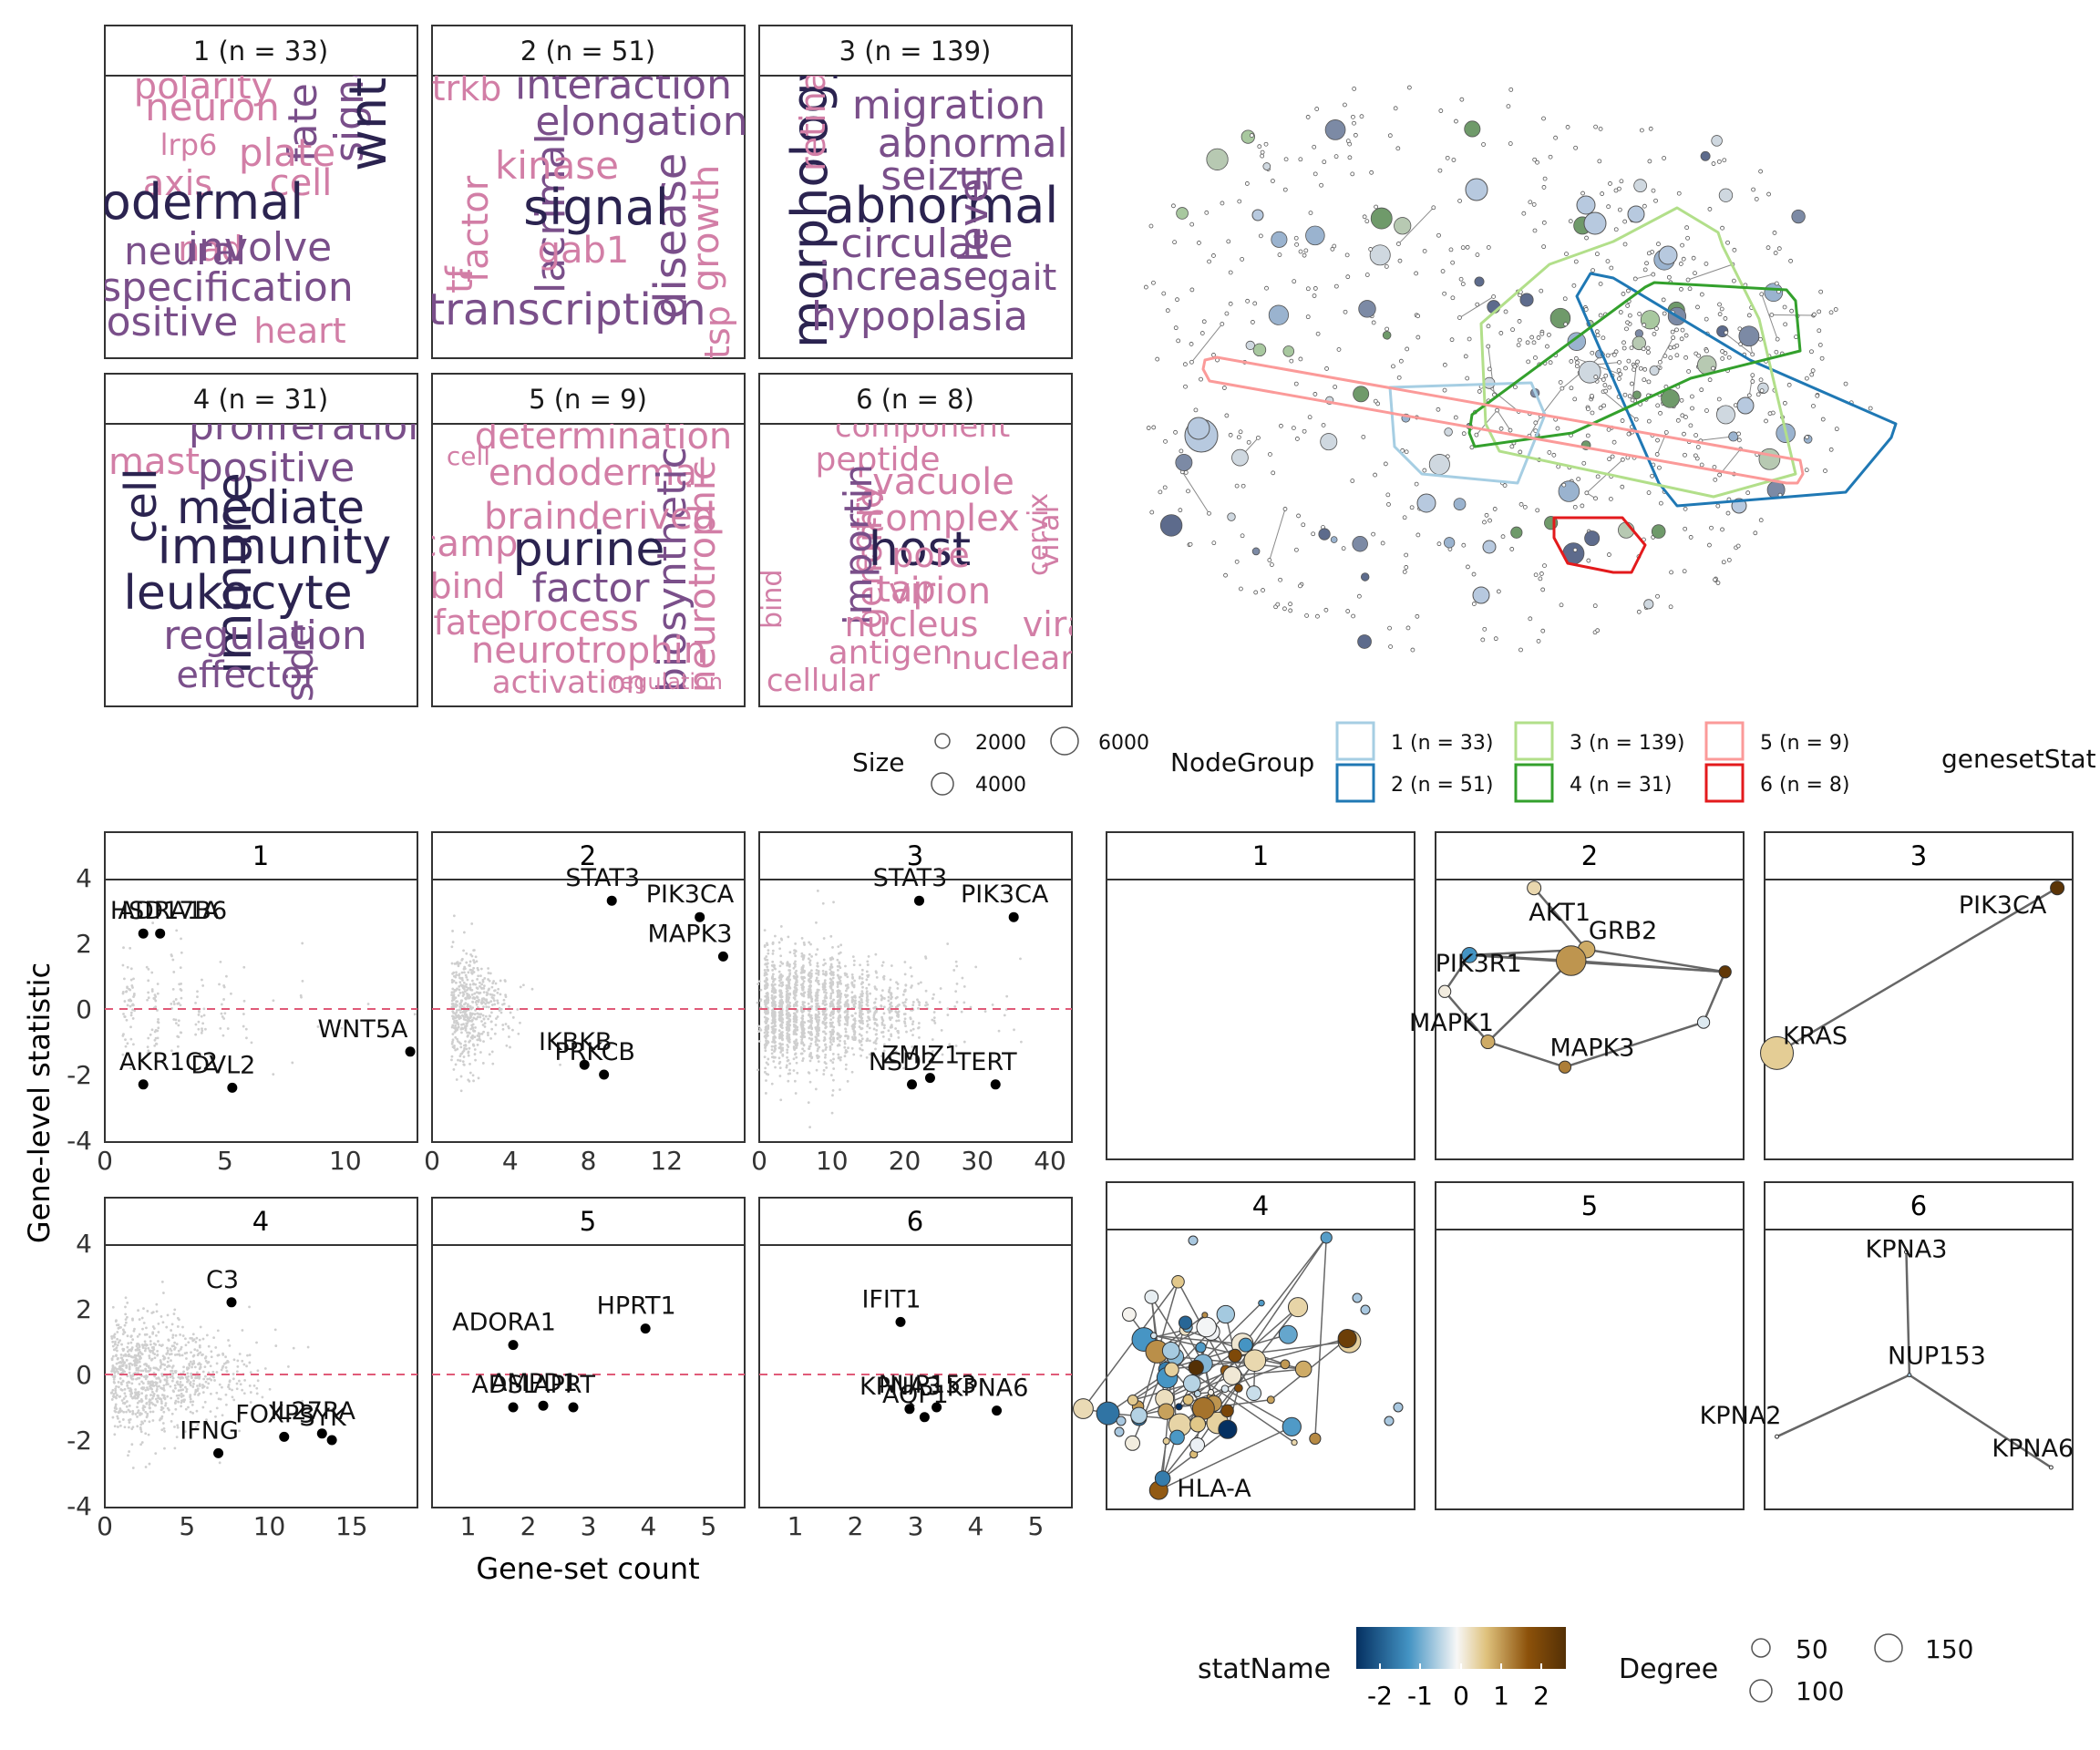  I want to click on wordcloud-word: gait, so click(1022, 278).